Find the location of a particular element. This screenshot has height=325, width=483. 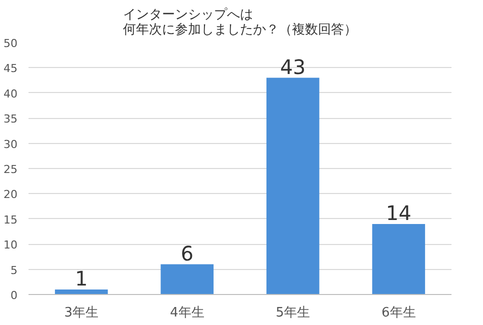

chart-title: インターンシップへは何年次に参加しましたか？（複数回答） is located at coordinates (240, 23).